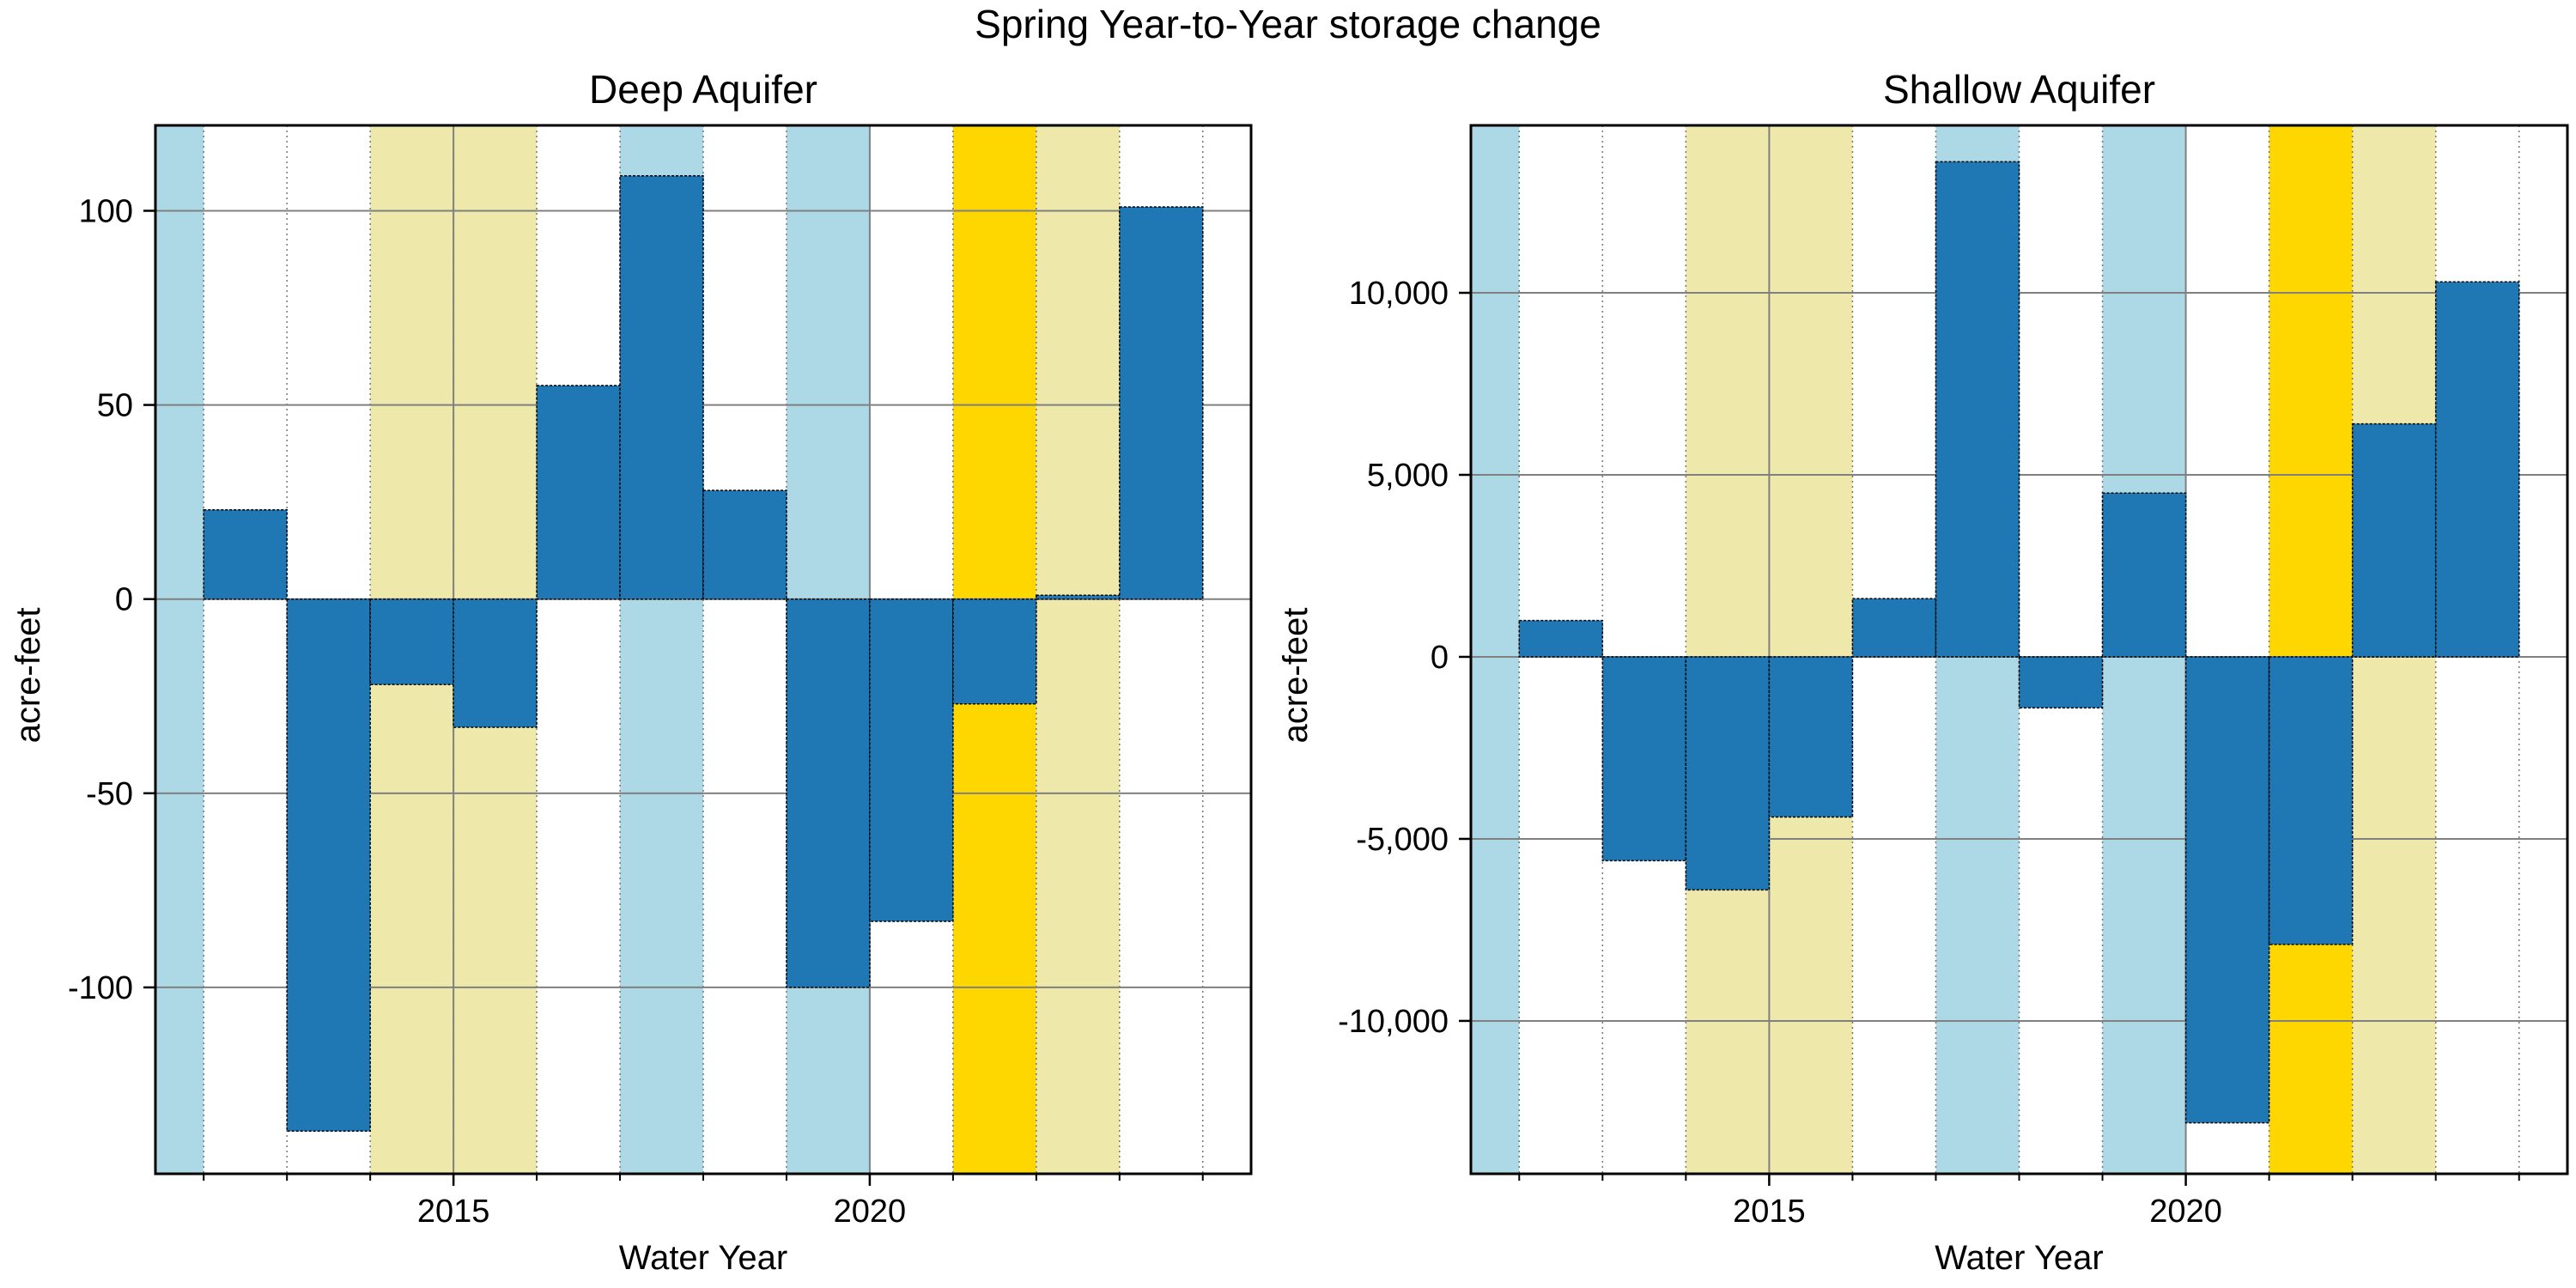 This screenshot has width=2576, height=1288. Describe the element at coordinates (109, 794) in the screenshot. I see `deep-aquifer-y-tick-label: -50` at that location.